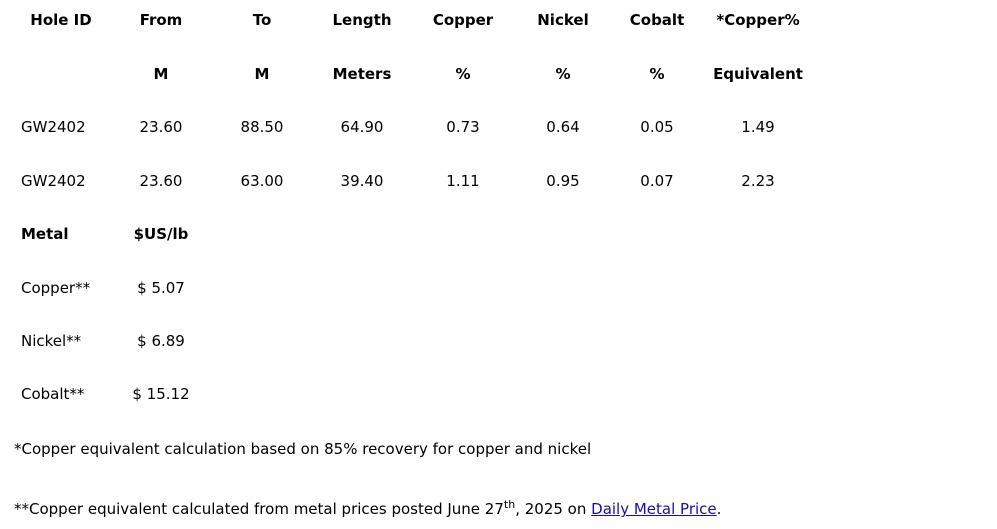 Image resolution: width=997 pixels, height=529 pixels. I want to click on table-cell: 39.40, so click(362, 181).